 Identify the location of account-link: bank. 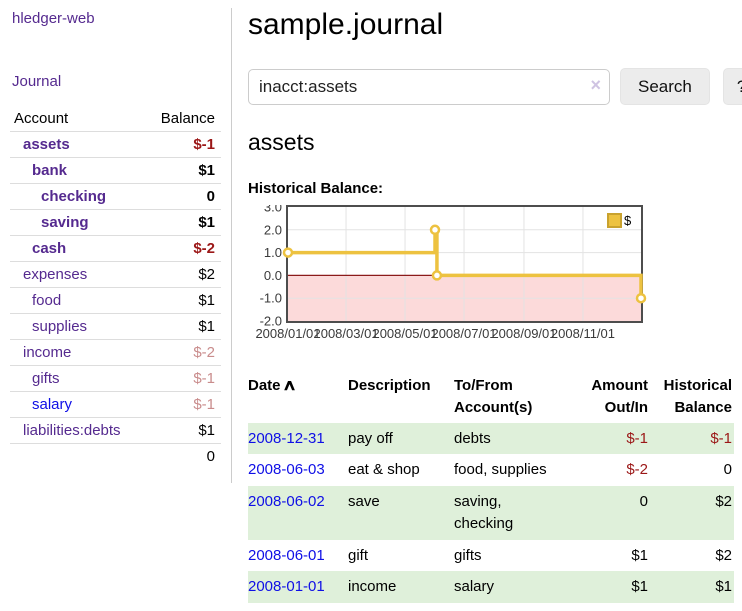
(50, 170).